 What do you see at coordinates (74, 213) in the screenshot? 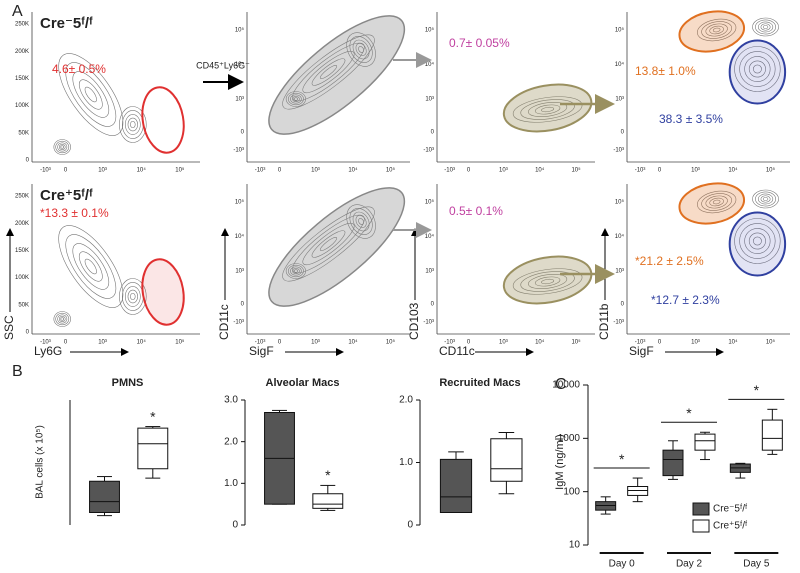
I see `gate-percent: *13.3 ± 0.1%` at bounding box center [74, 213].